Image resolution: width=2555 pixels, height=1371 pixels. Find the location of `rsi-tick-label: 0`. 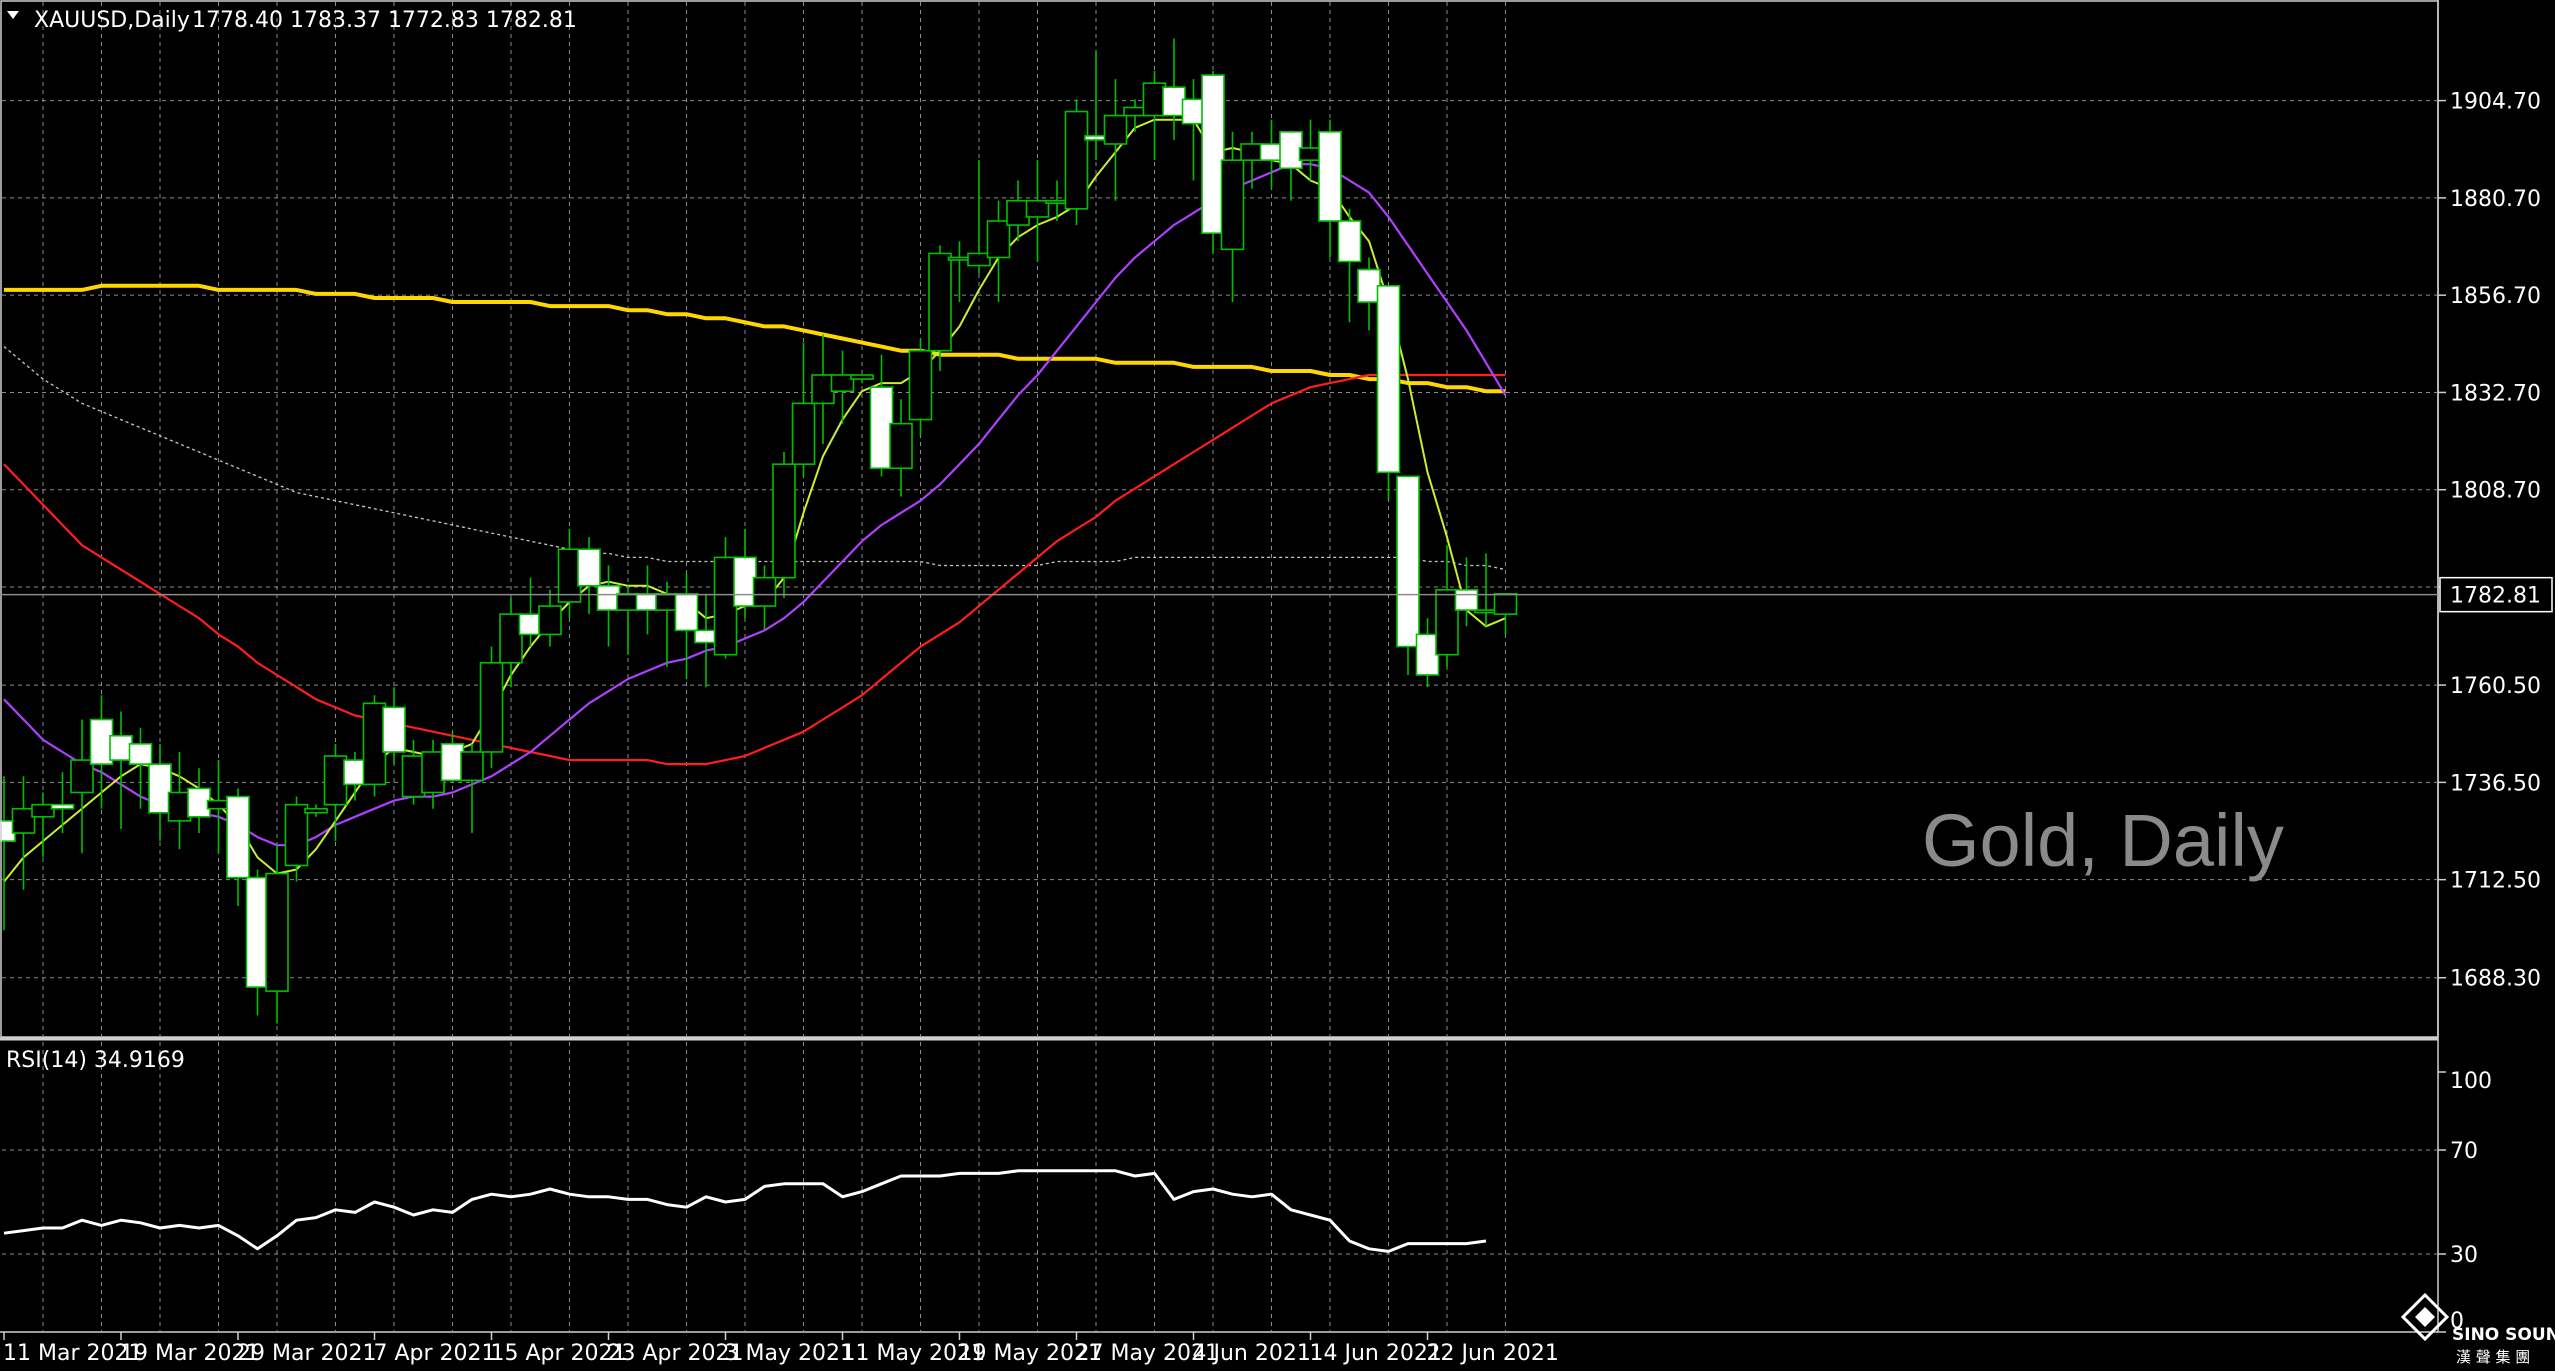

rsi-tick-label: 0 is located at coordinates (2457, 1321).